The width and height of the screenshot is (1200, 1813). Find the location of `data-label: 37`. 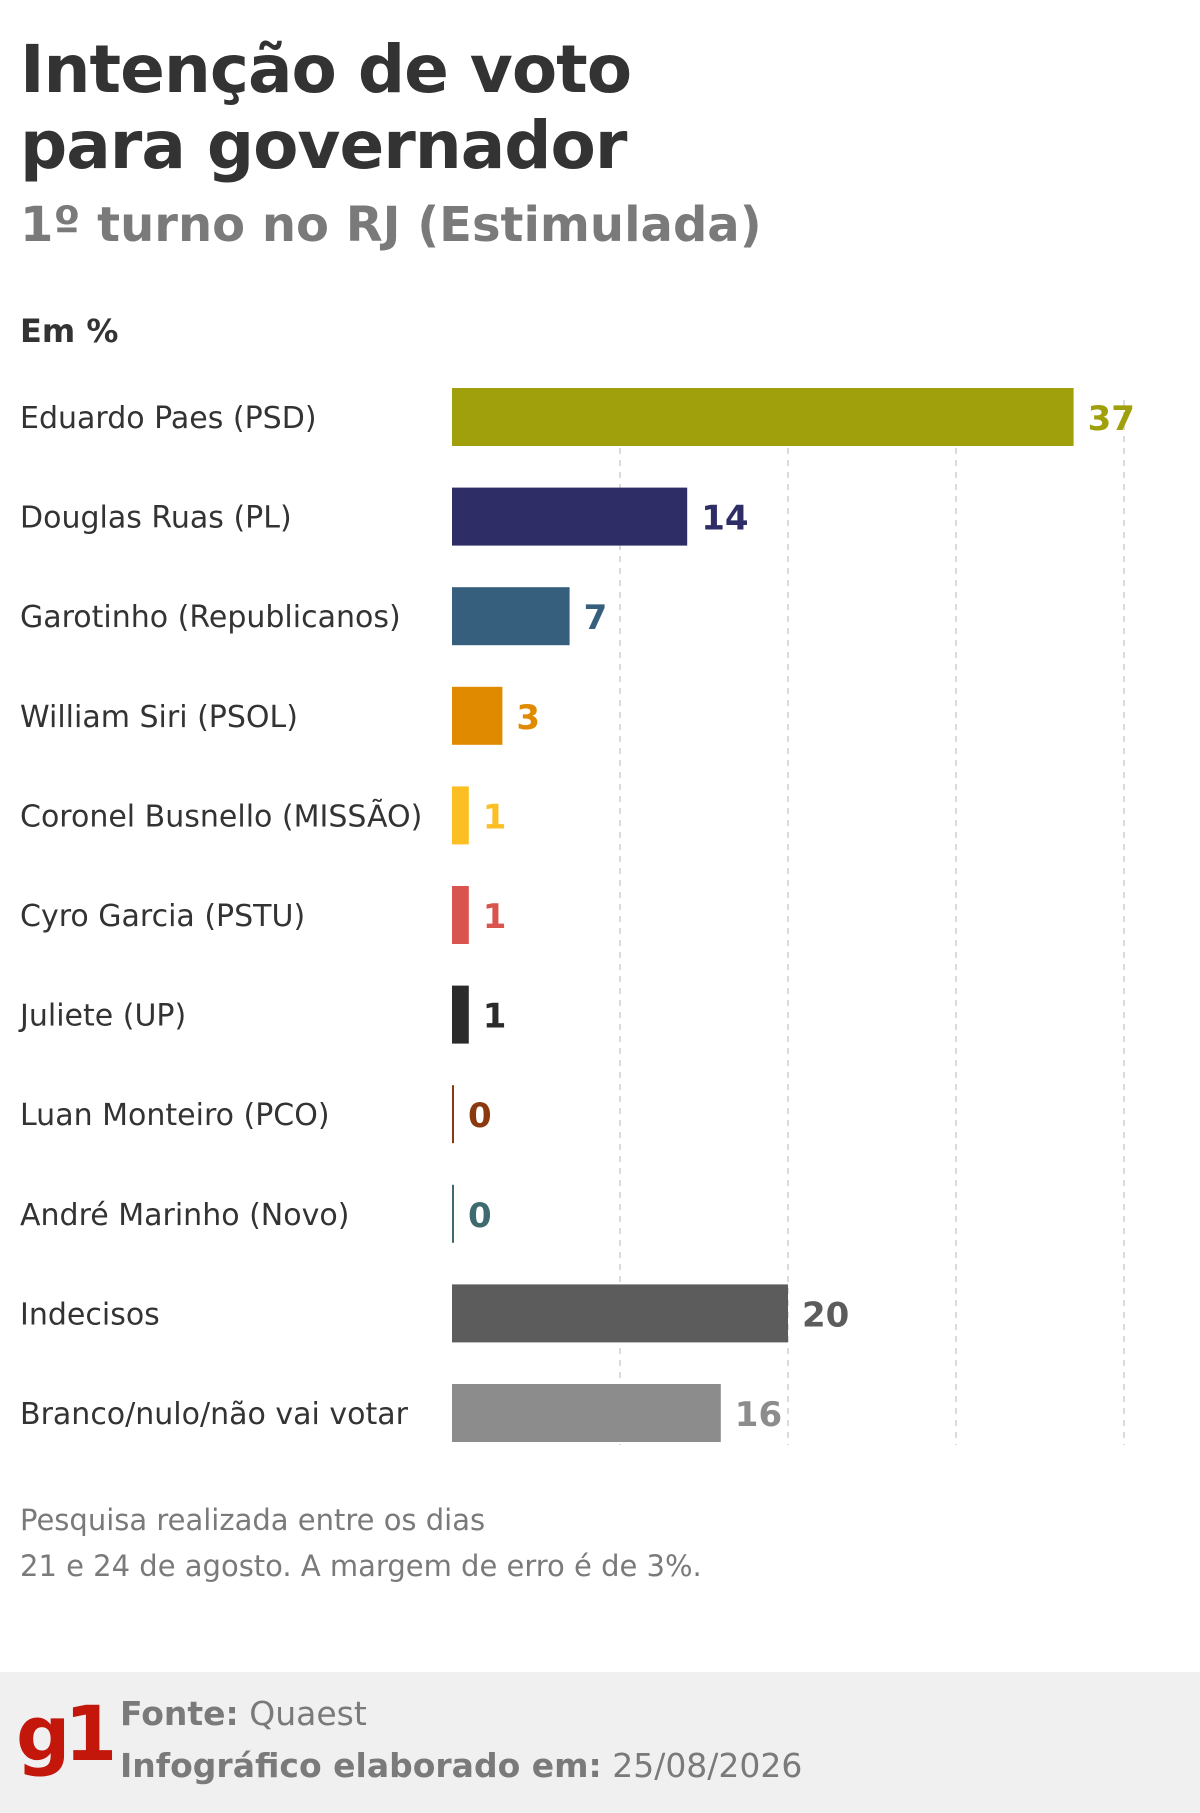

data-label: 37 is located at coordinates (1111, 419).